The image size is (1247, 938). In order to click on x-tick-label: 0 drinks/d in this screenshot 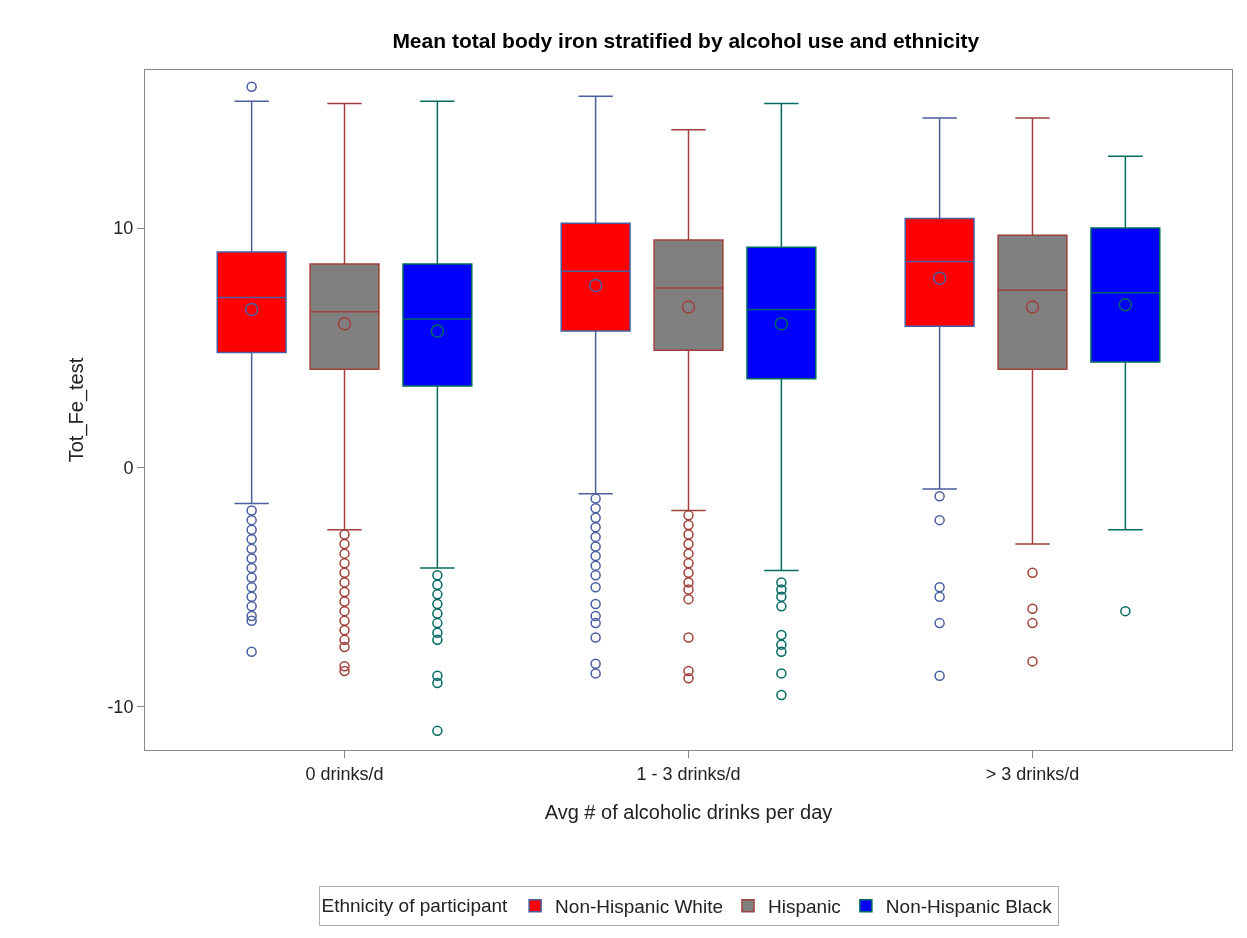, I will do `click(344, 773)`.